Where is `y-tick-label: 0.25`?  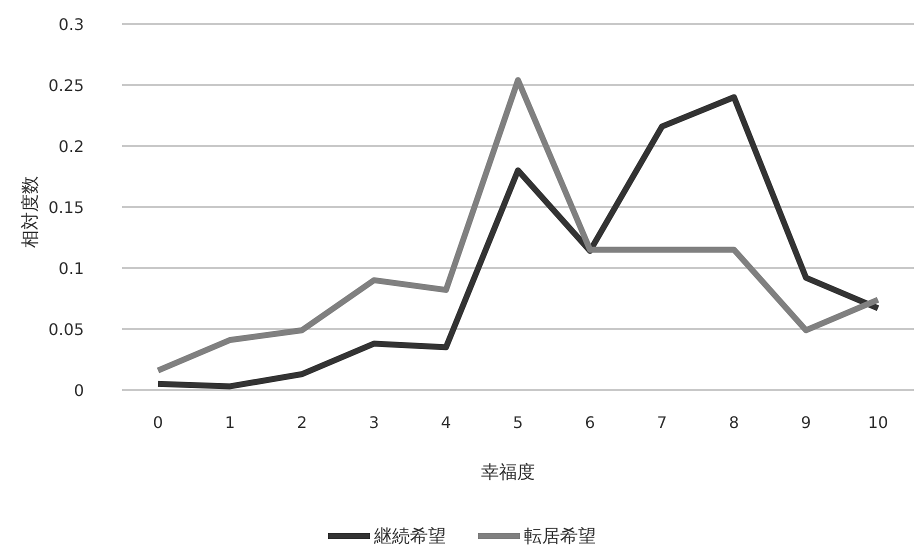 y-tick-label: 0.25 is located at coordinates (66, 85).